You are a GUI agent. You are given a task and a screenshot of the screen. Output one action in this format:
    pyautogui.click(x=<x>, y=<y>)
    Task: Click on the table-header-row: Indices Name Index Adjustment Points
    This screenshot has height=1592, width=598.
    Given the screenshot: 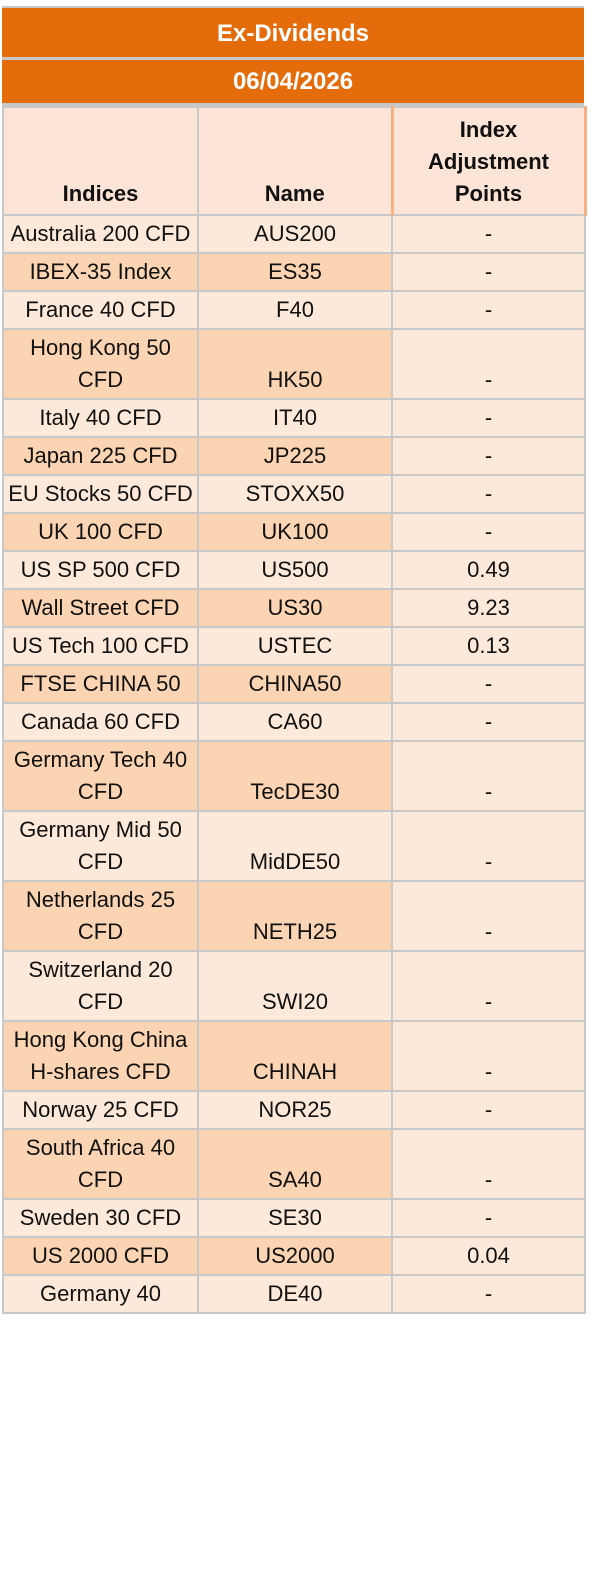 What is the action you would take?
    pyautogui.click(x=294, y=161)
    